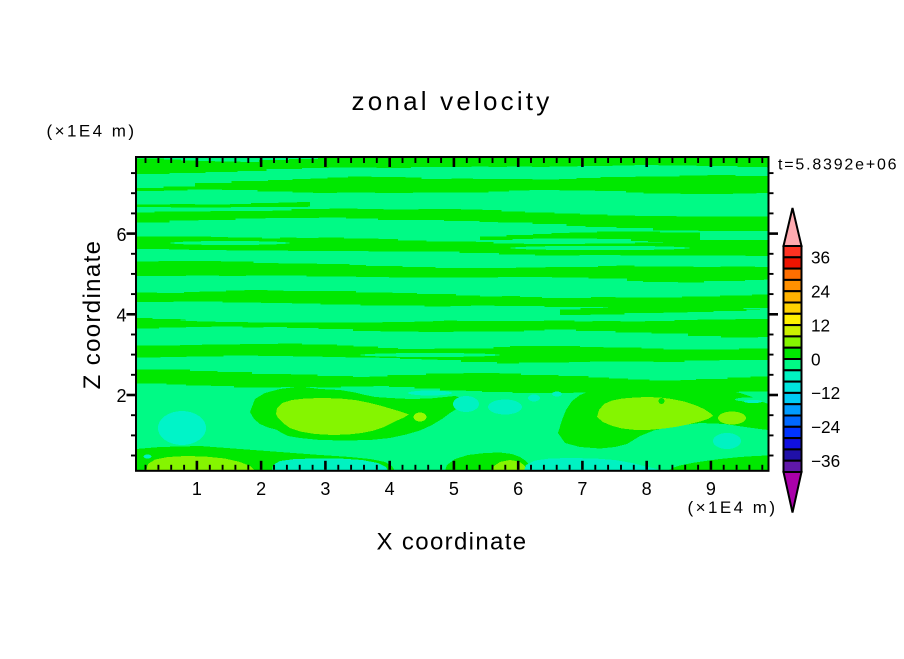 This screenshot has width=904, height=659. What do you see at coordinates (325, 489) in the screenshot?
I see `svg-text: 3` at bounding box center [325, 489].